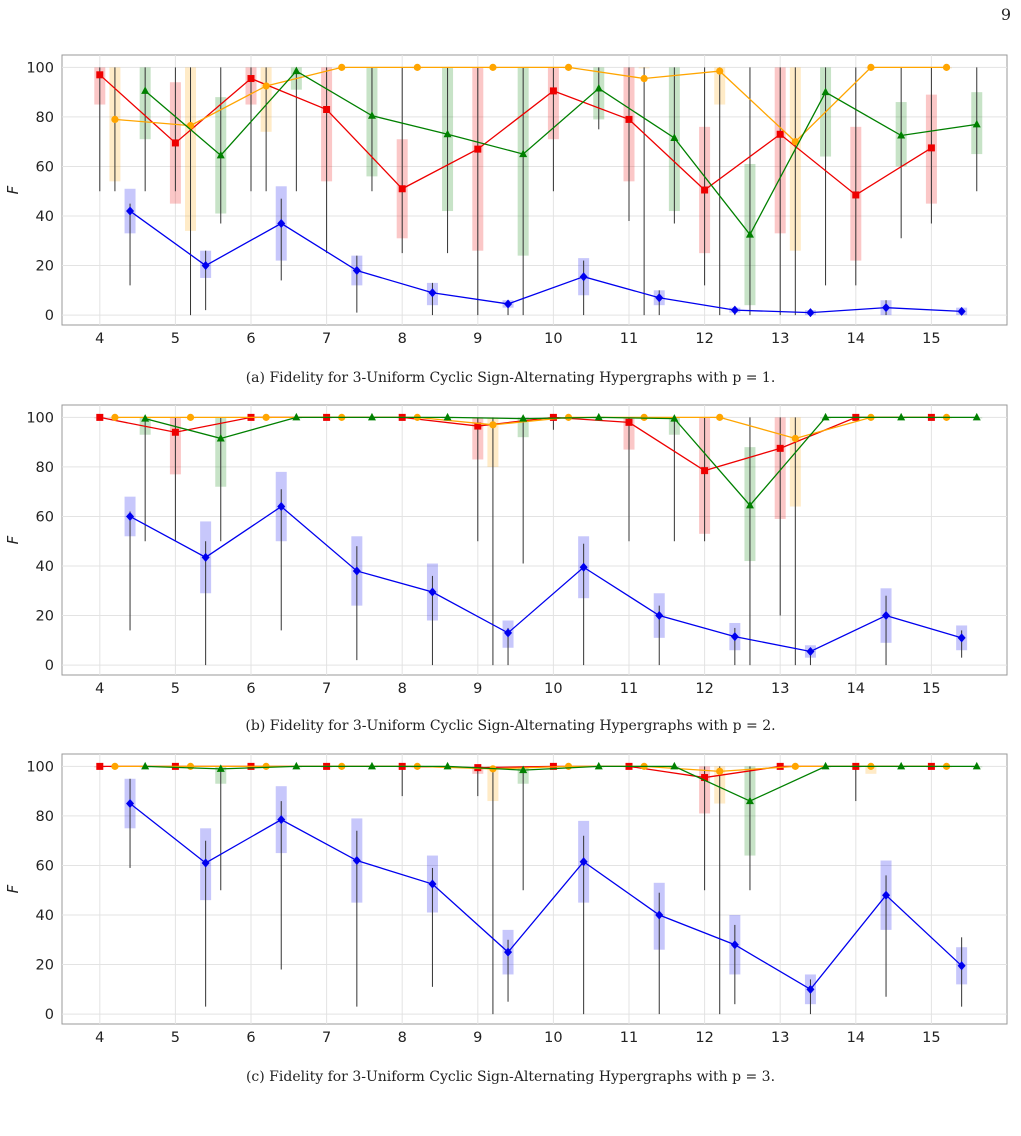  I want to click on x-tick-label: 14, so click(856, 1037).